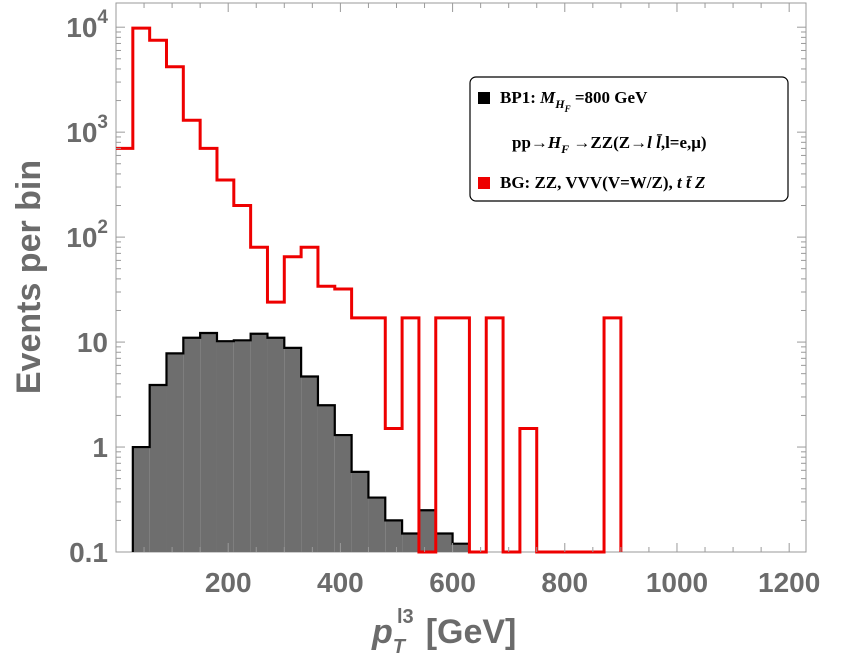 The width and height of the screenshot is (850, 658). Describe the element at coordinates (102, 17) in the screenshot. I see `y-tick-label-exp-5: 4` at that location.